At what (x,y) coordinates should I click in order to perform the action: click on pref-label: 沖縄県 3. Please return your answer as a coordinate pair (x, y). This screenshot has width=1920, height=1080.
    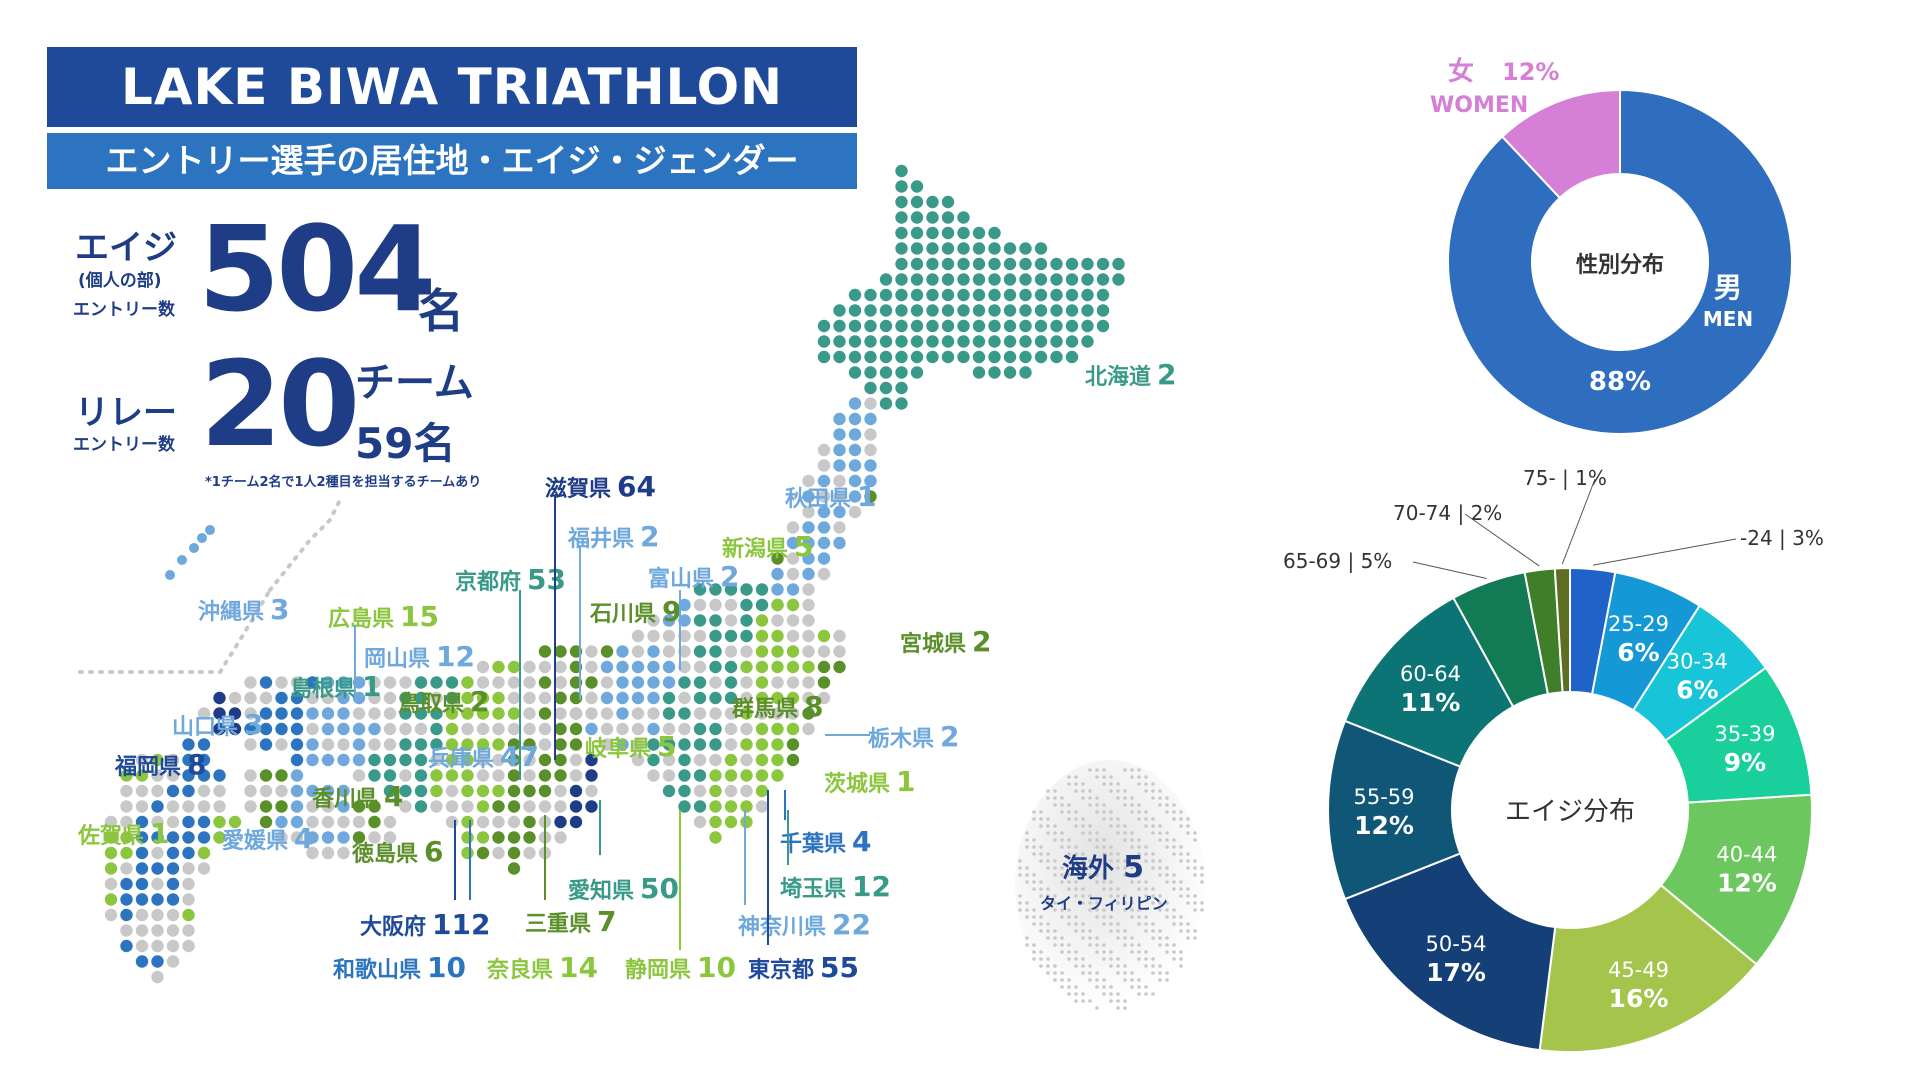
    Looking at the image, I should click on (244, 609).